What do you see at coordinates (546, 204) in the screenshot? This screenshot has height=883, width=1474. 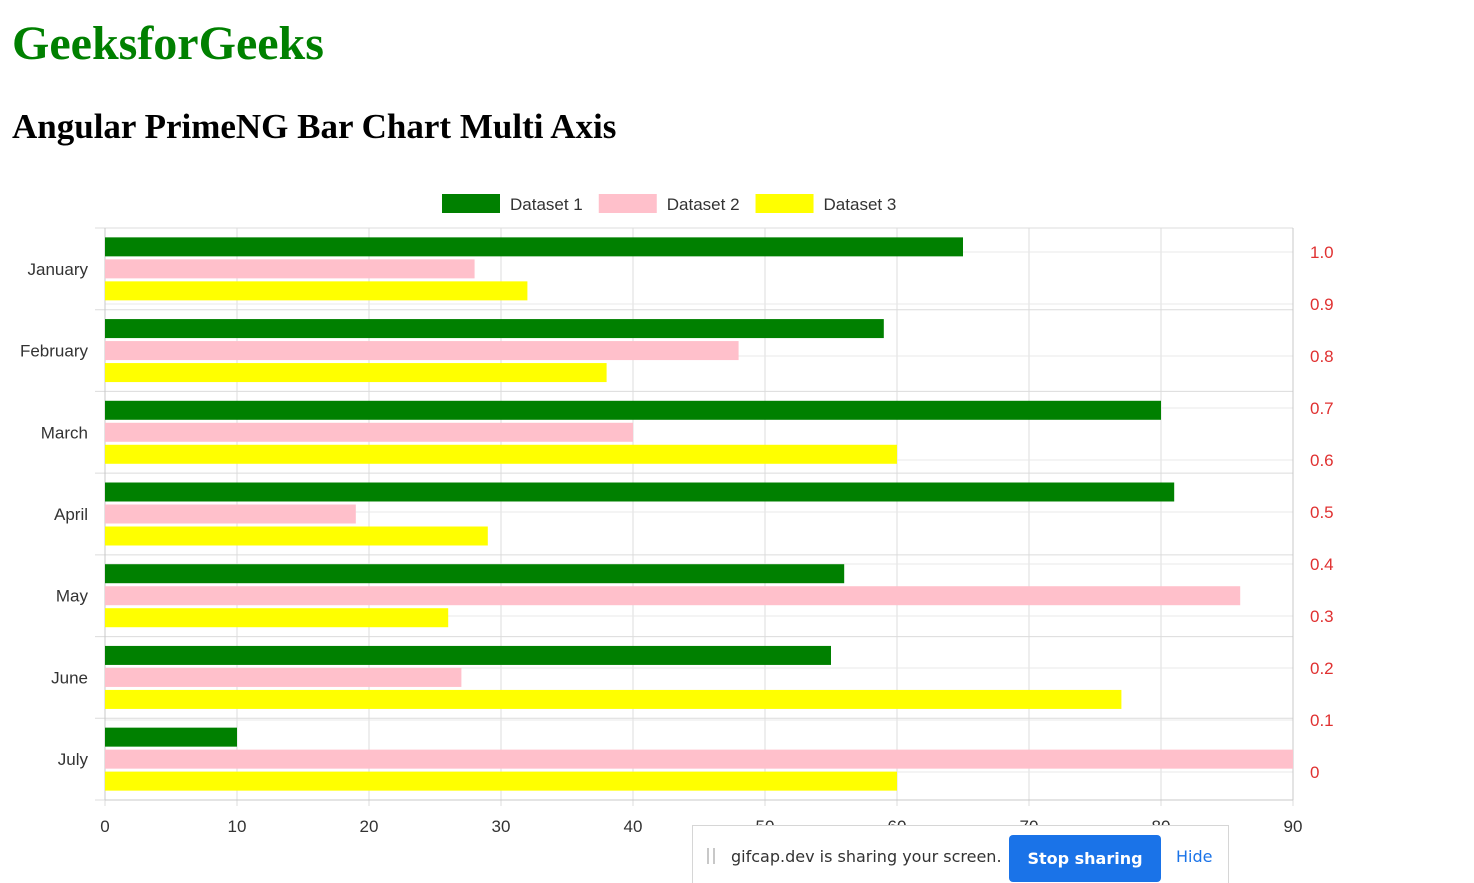 I see `legend-label: Dataset 1` at bounding box center [546, 204].